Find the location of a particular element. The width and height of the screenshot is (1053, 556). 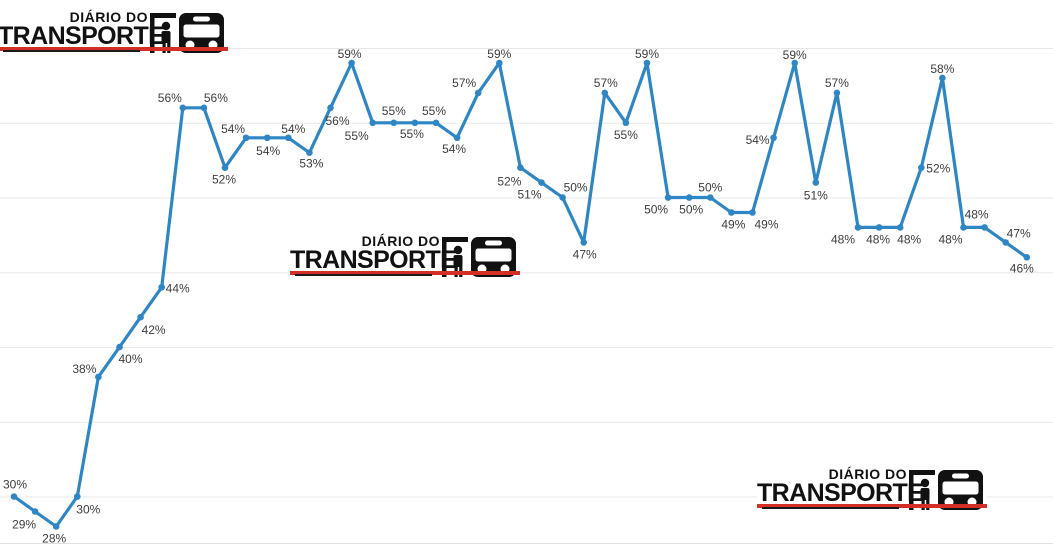

diario-do-transporte-logo-center: DIÁRIO DO TRANSPORTE is located at coordinates (405, 258).